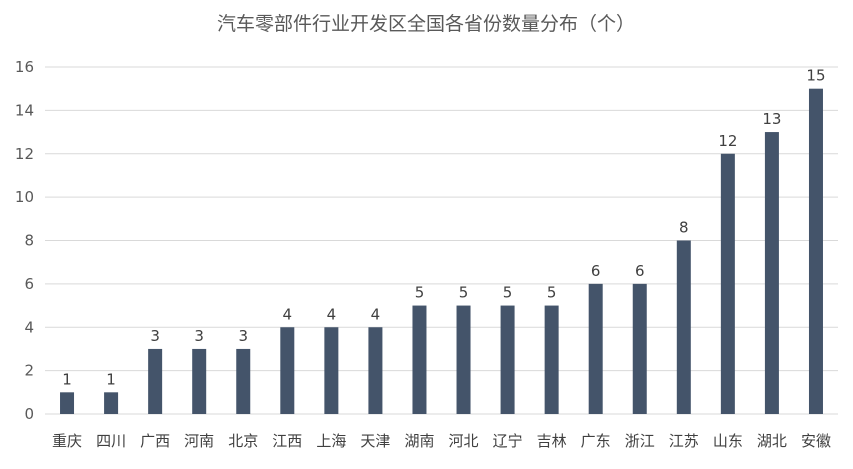  Describe the element at coordinates (426, 24) in the screenshot. I see `chart-title: 汽车零部件行业开发区全国各省份数量分布（个）` at that location.